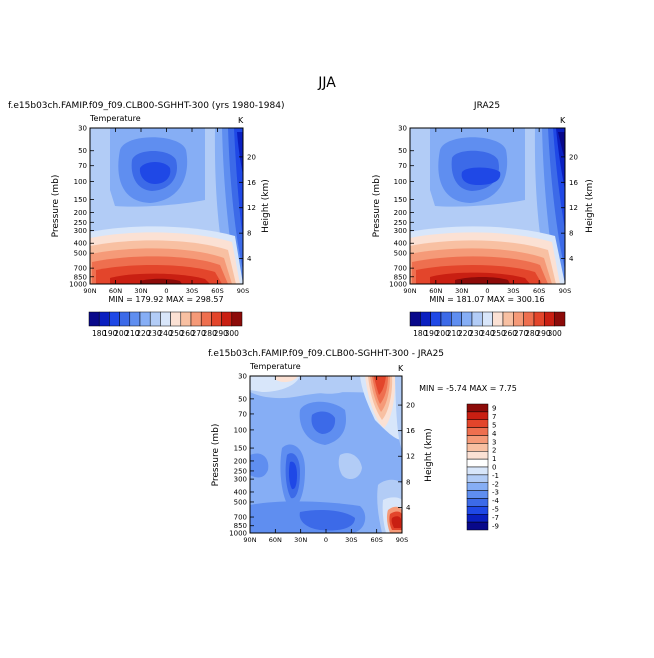  What do you see at coordinates (495, 493) in the screenshot?
I see `colorbar-label: -3` at bounding box center [495, 493].